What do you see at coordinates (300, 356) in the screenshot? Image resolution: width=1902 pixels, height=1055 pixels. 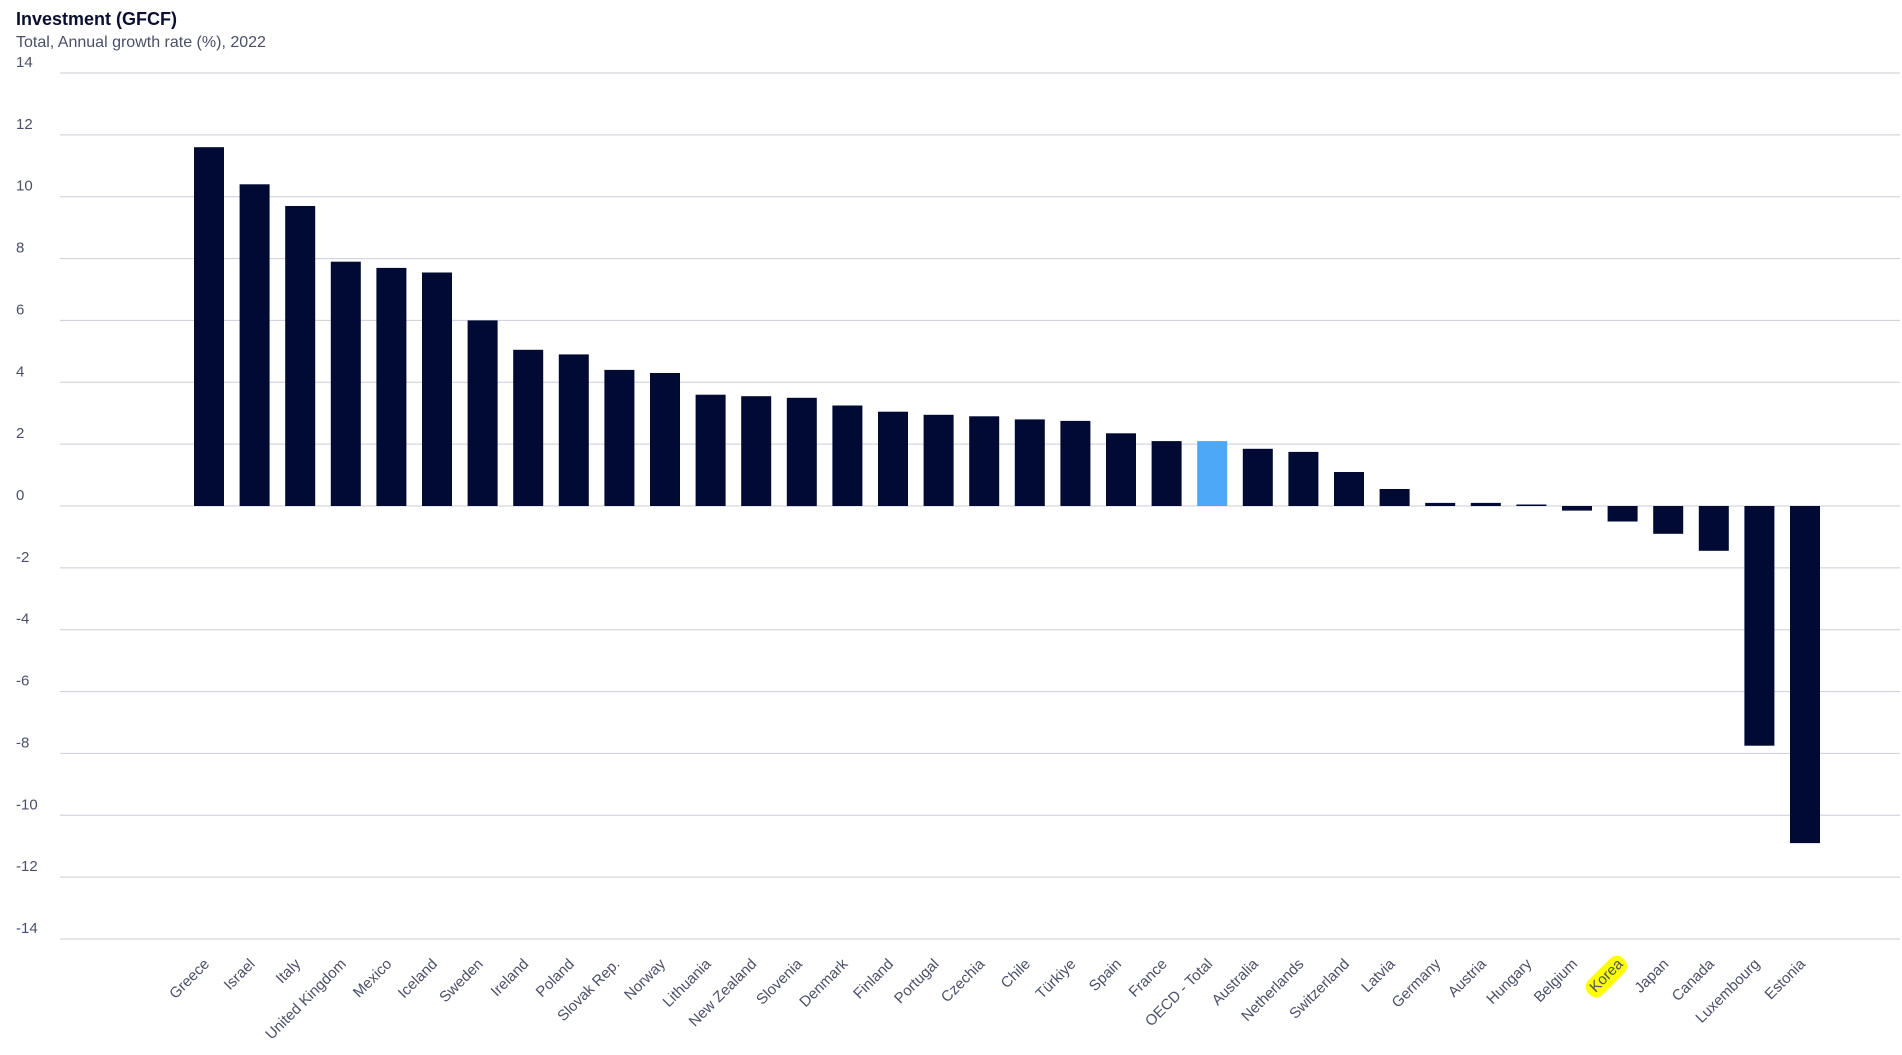 I see `bar-italy` at bounding box center [300, 356].